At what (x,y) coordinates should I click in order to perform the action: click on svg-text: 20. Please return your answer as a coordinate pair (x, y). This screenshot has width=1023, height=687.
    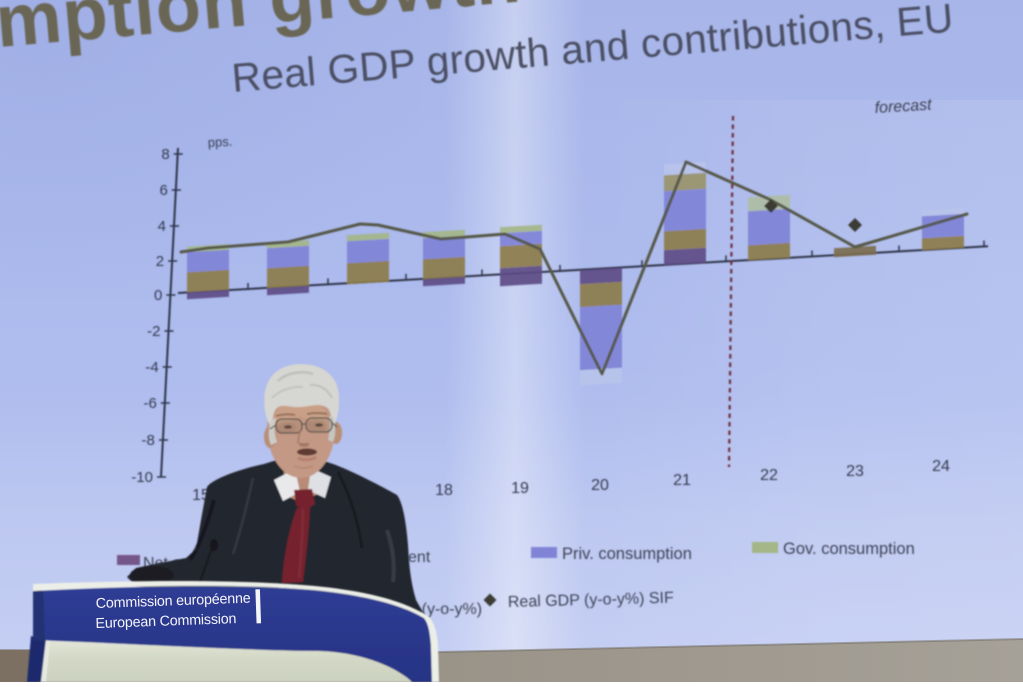
    Looking at the image, I should click on (600, 485).